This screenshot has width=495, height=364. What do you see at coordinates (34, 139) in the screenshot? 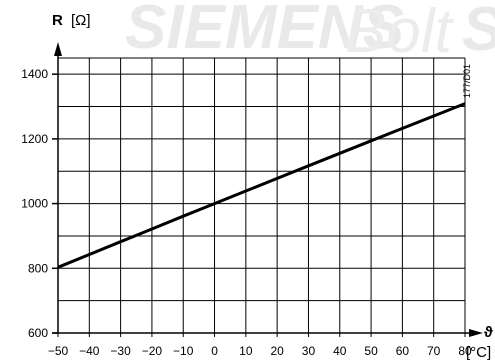
I see `y-tick-label: 1200` at bounding box center [34, 139].